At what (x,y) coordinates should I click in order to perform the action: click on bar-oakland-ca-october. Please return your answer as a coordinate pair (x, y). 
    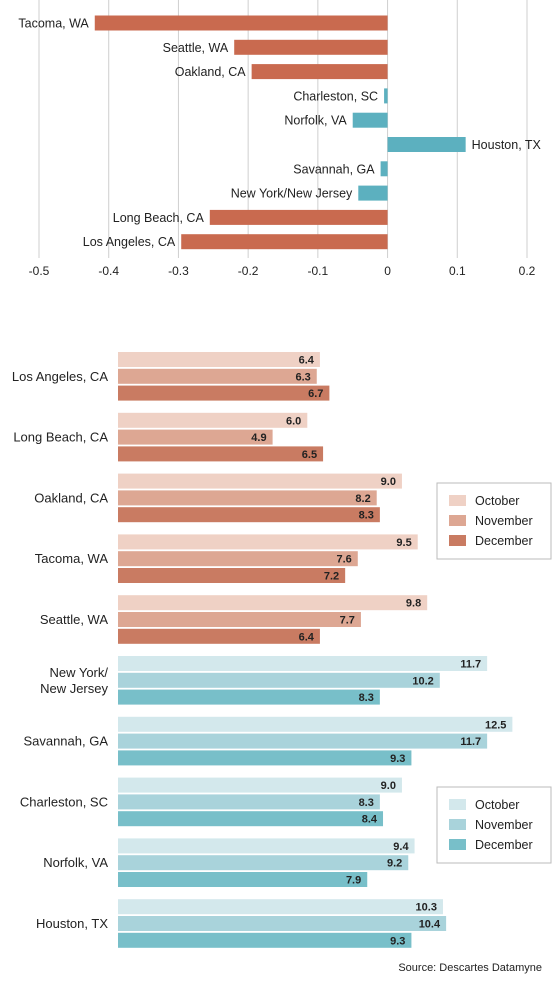
    Looking at the image, I should click on (260, 481).